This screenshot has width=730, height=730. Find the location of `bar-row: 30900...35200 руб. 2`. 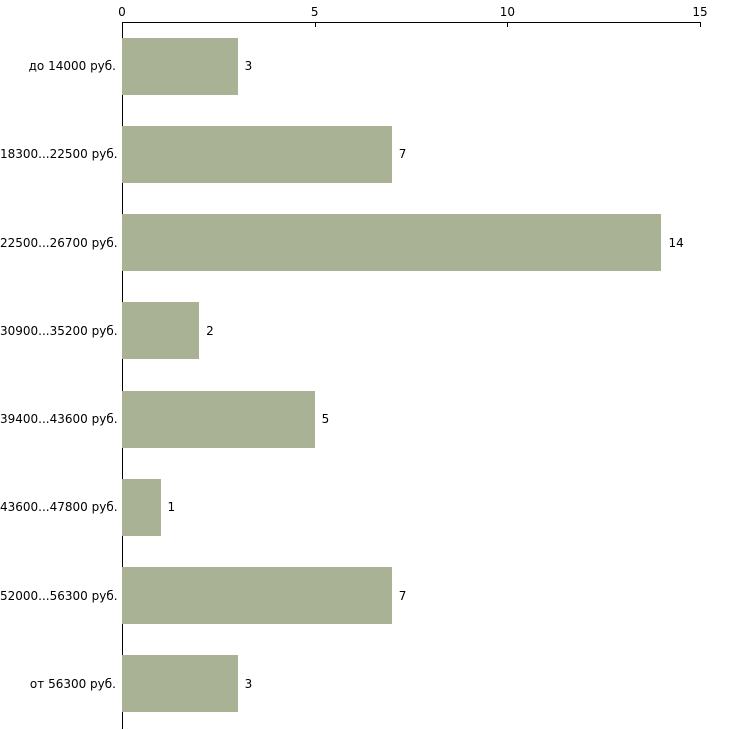

bar-row: 30900...35200 руб. 2 is located at coordinates (365, 331).